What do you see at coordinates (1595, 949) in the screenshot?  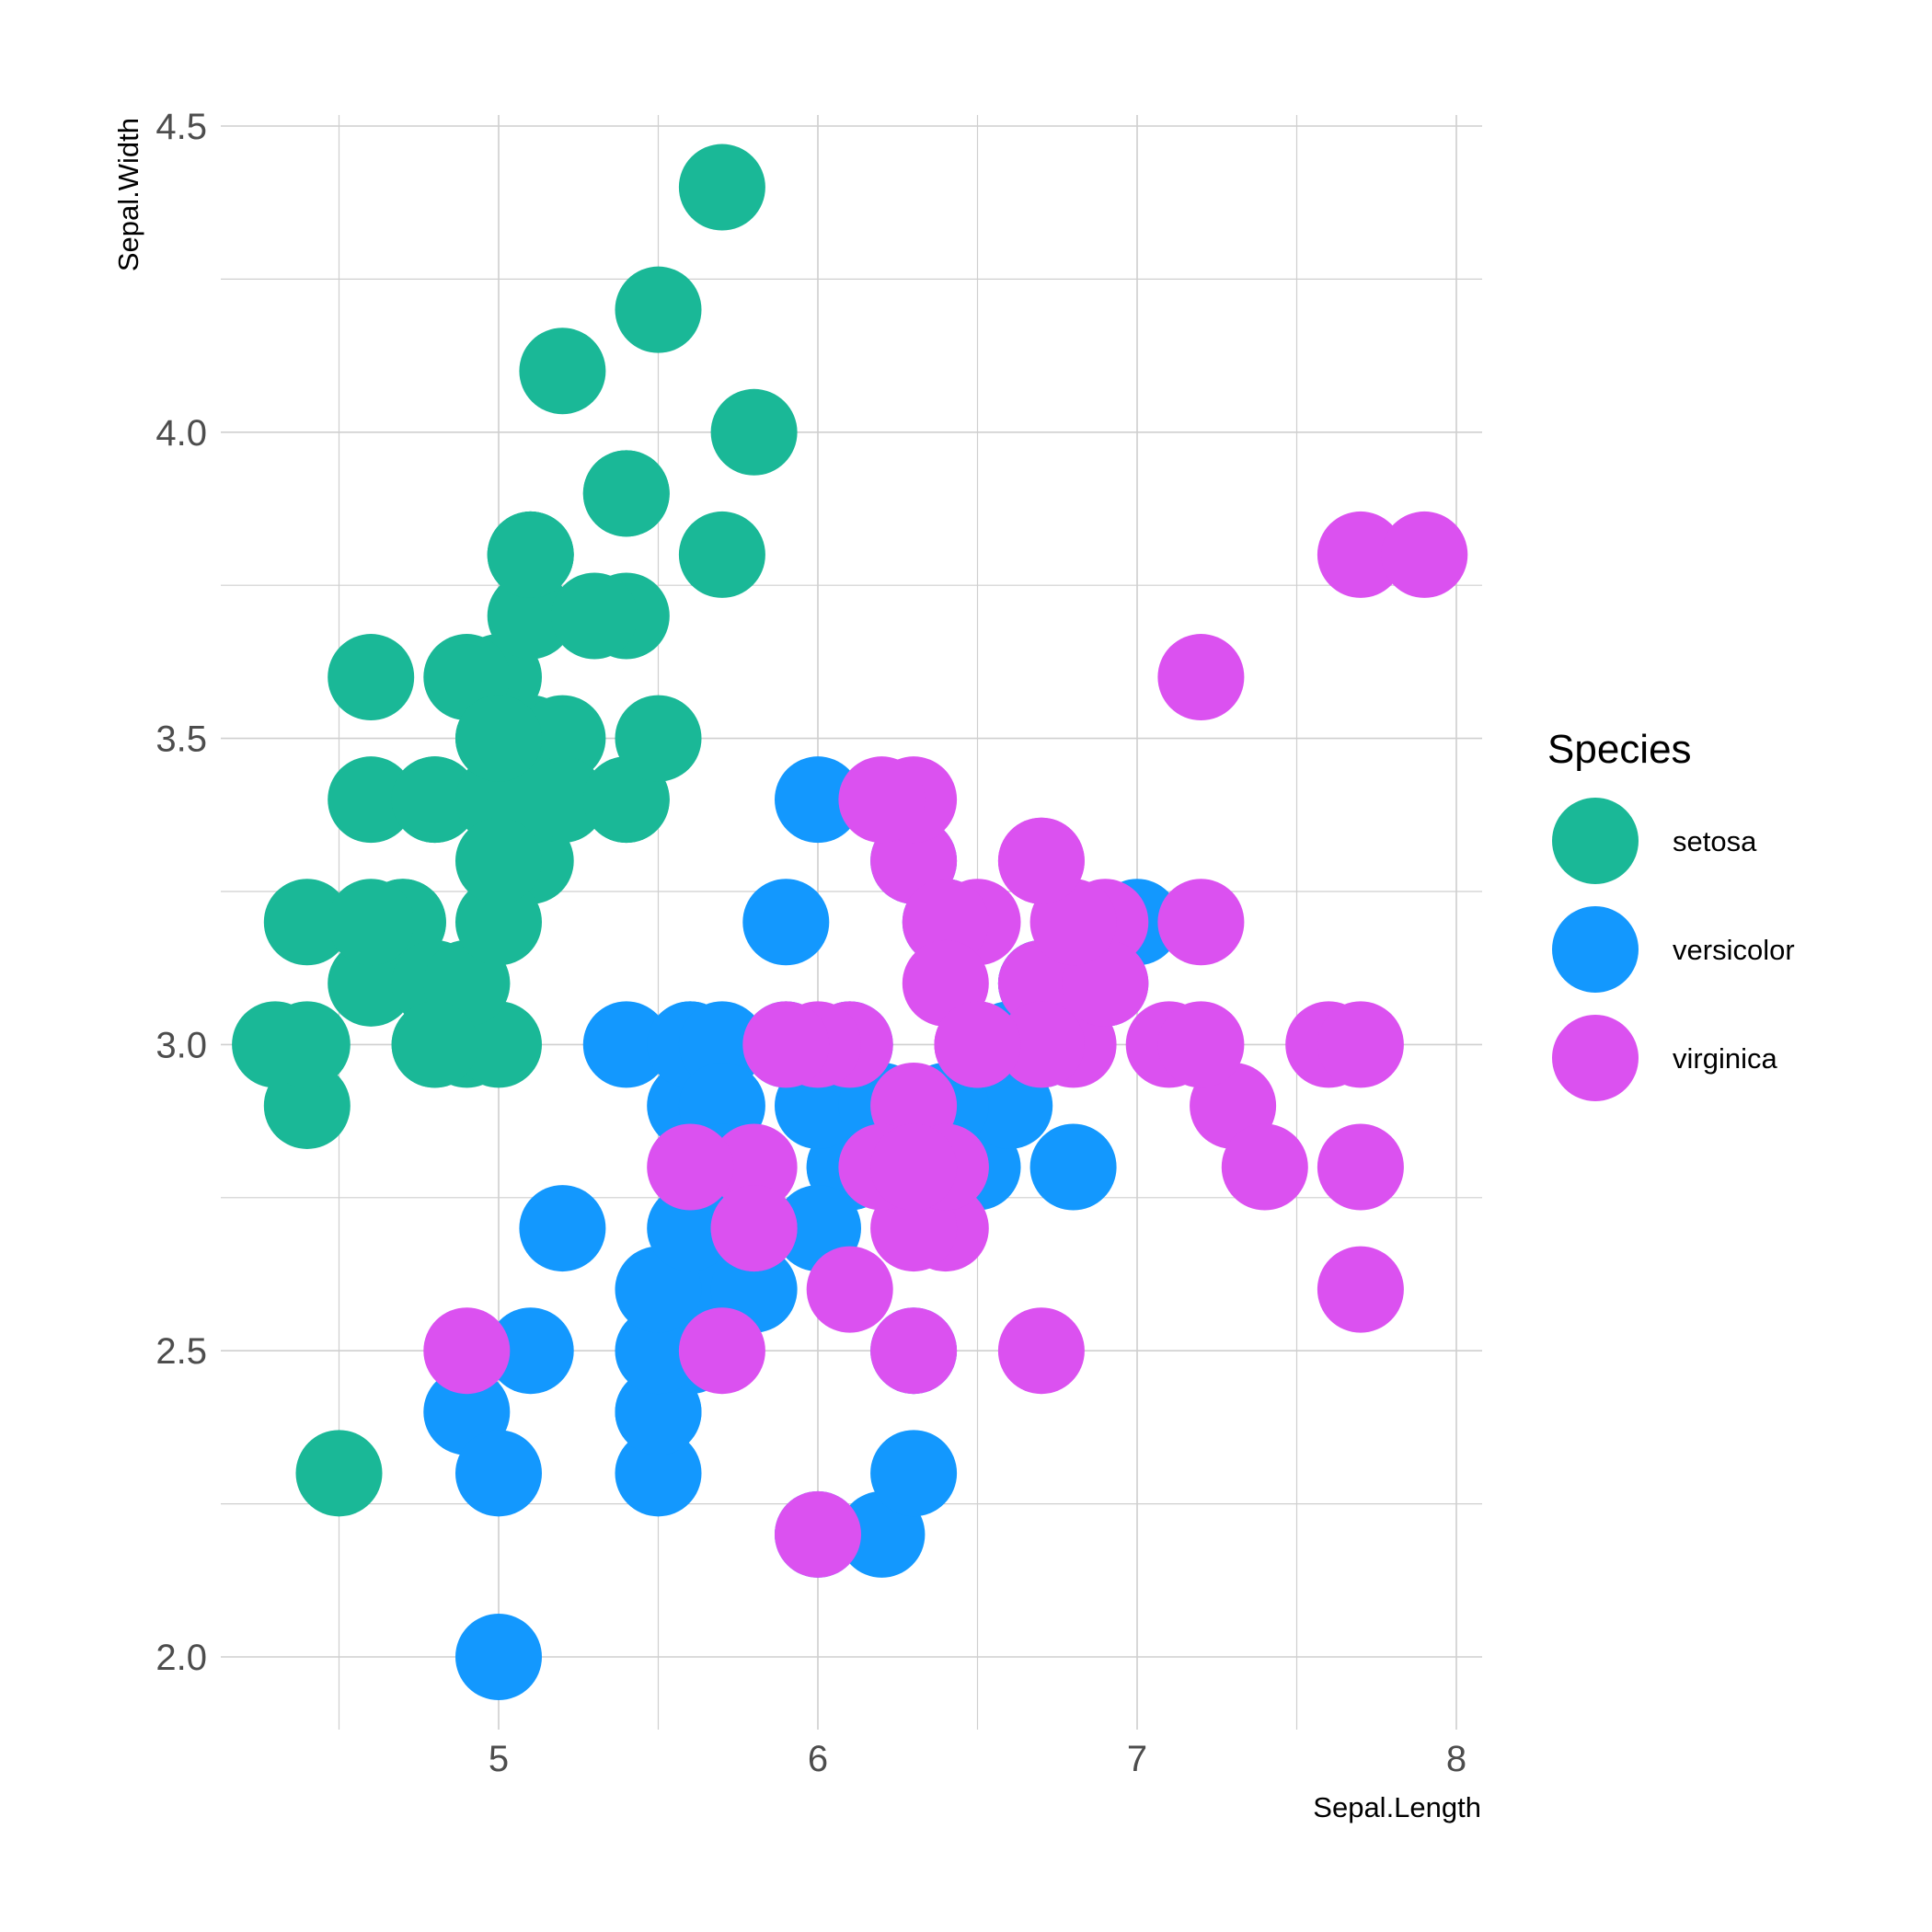 I see `legend-key-versicolor` at bounding box center [1595, 949].